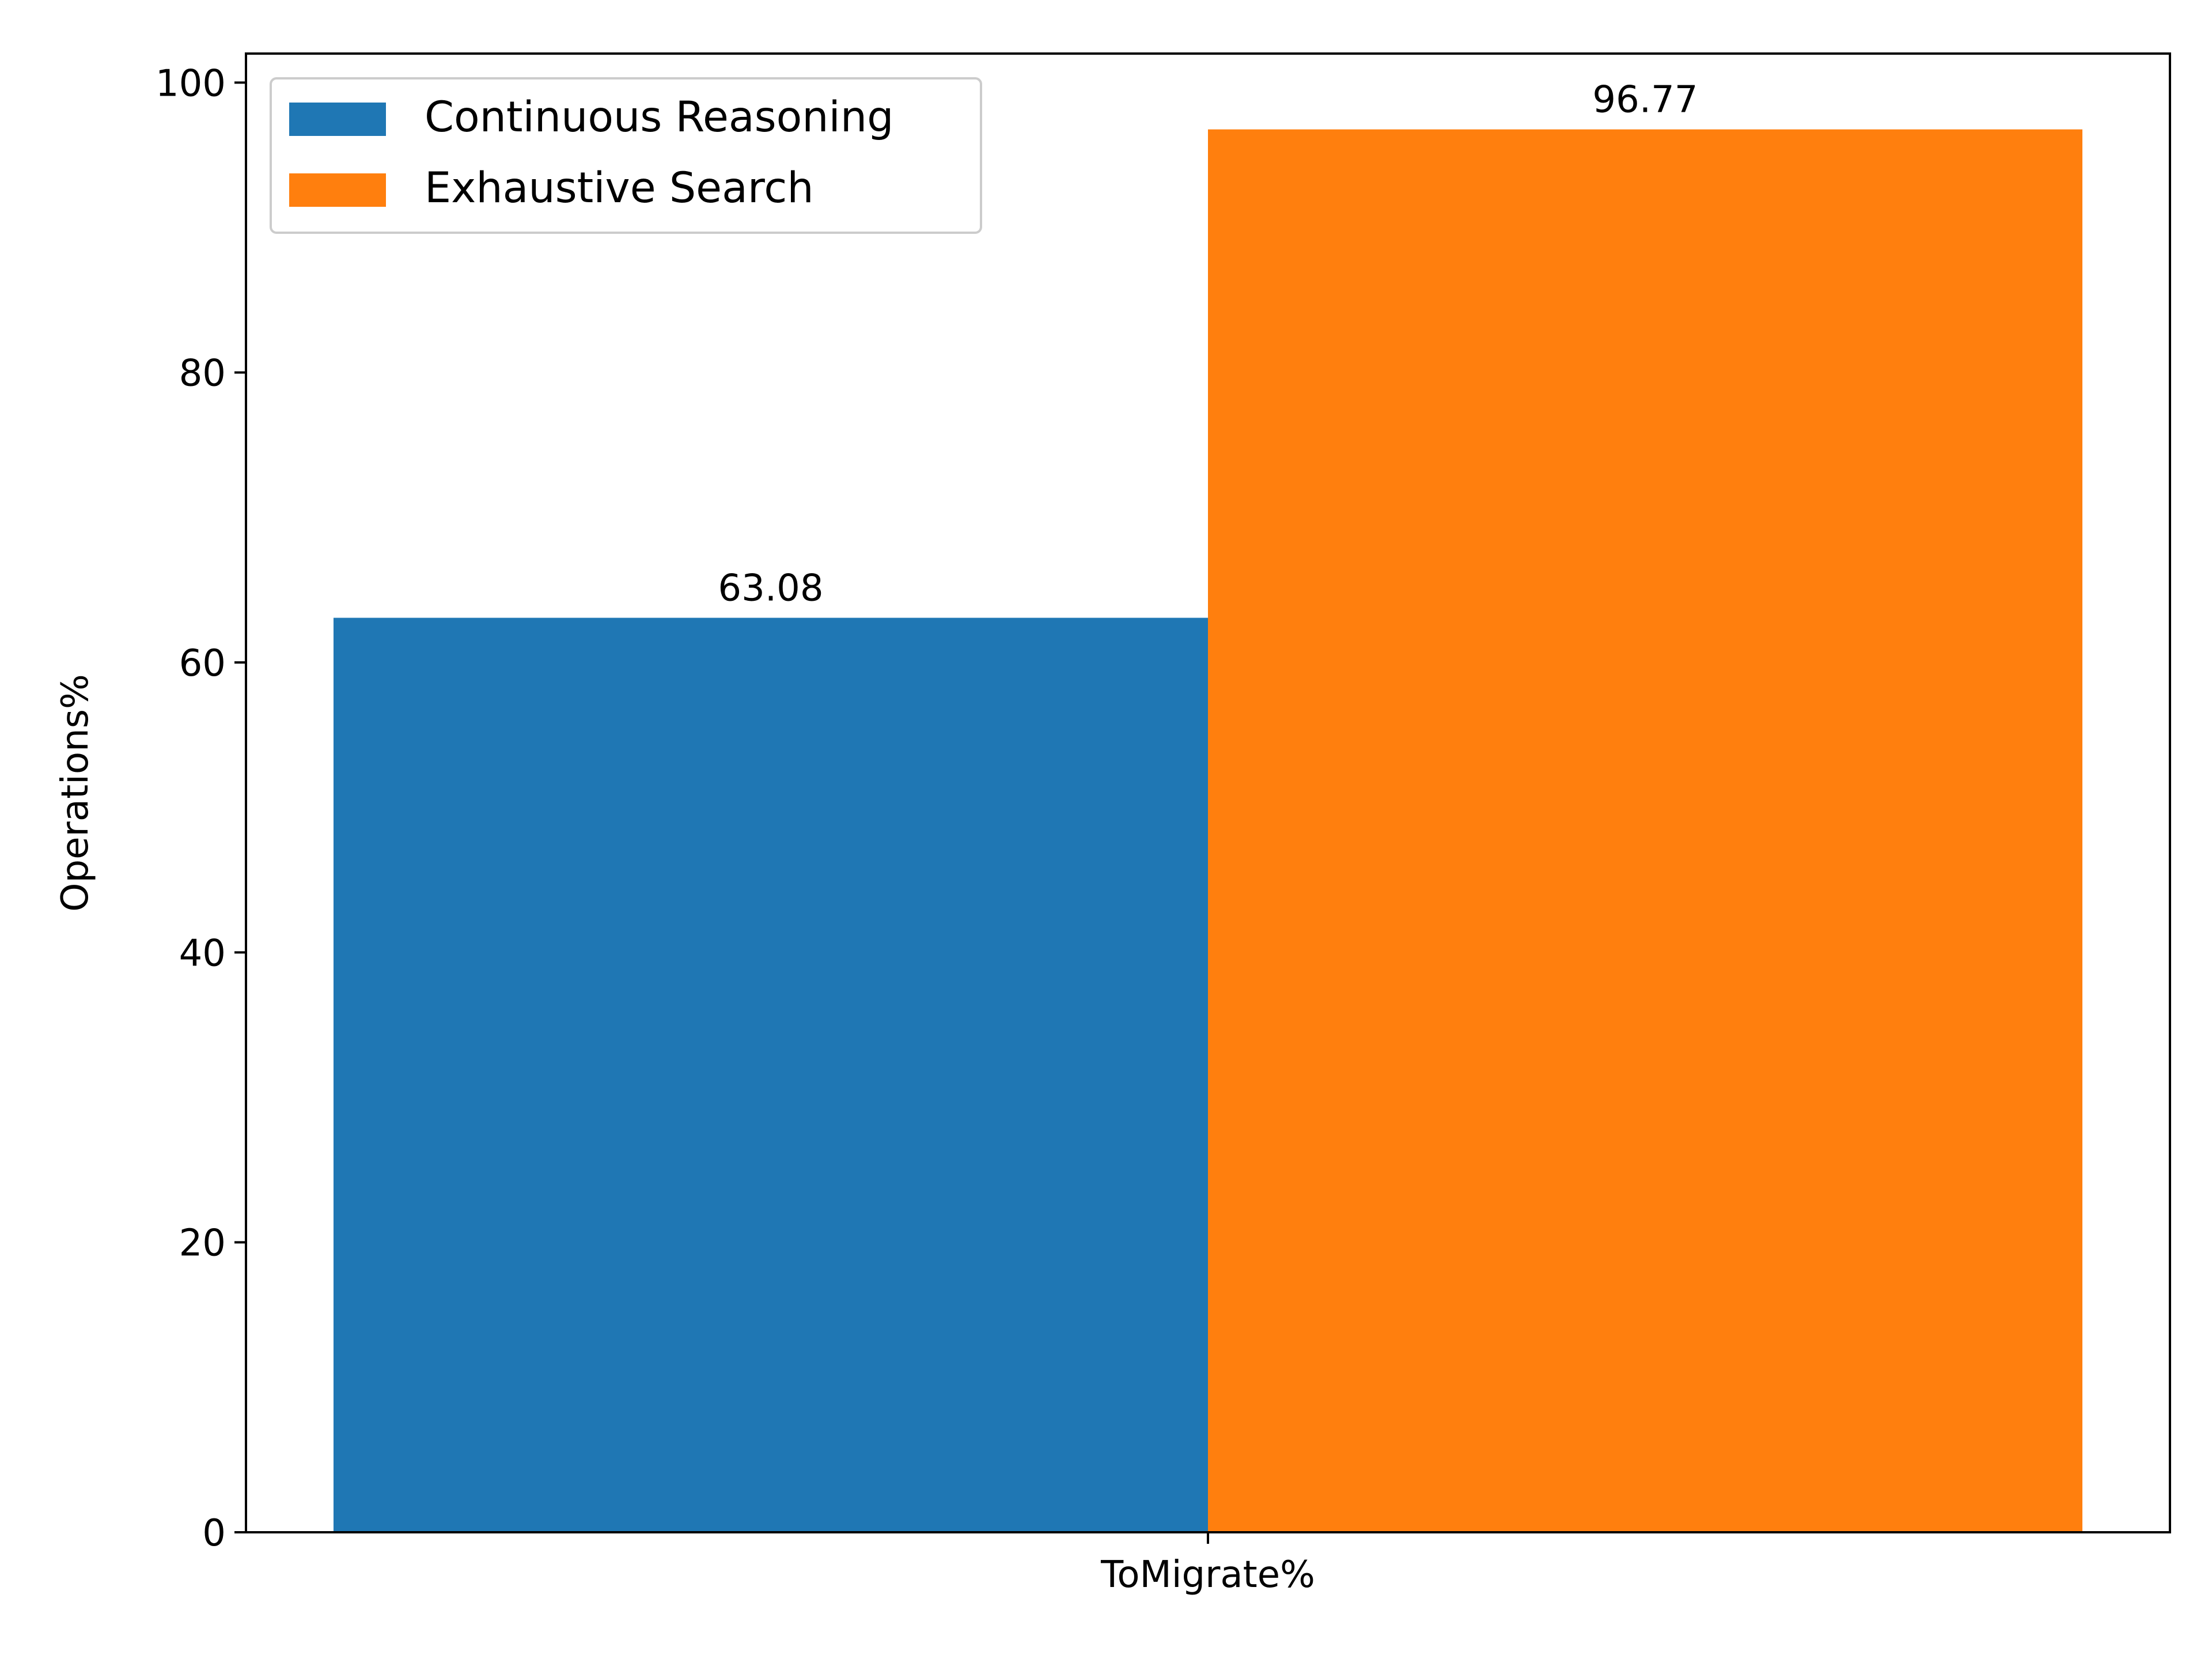 The height and width of the screenshot is (1659, 2212). Describe the element at coordinates (202, 1243) in the screenshot. I see `y-tick-label: 20` at that location.